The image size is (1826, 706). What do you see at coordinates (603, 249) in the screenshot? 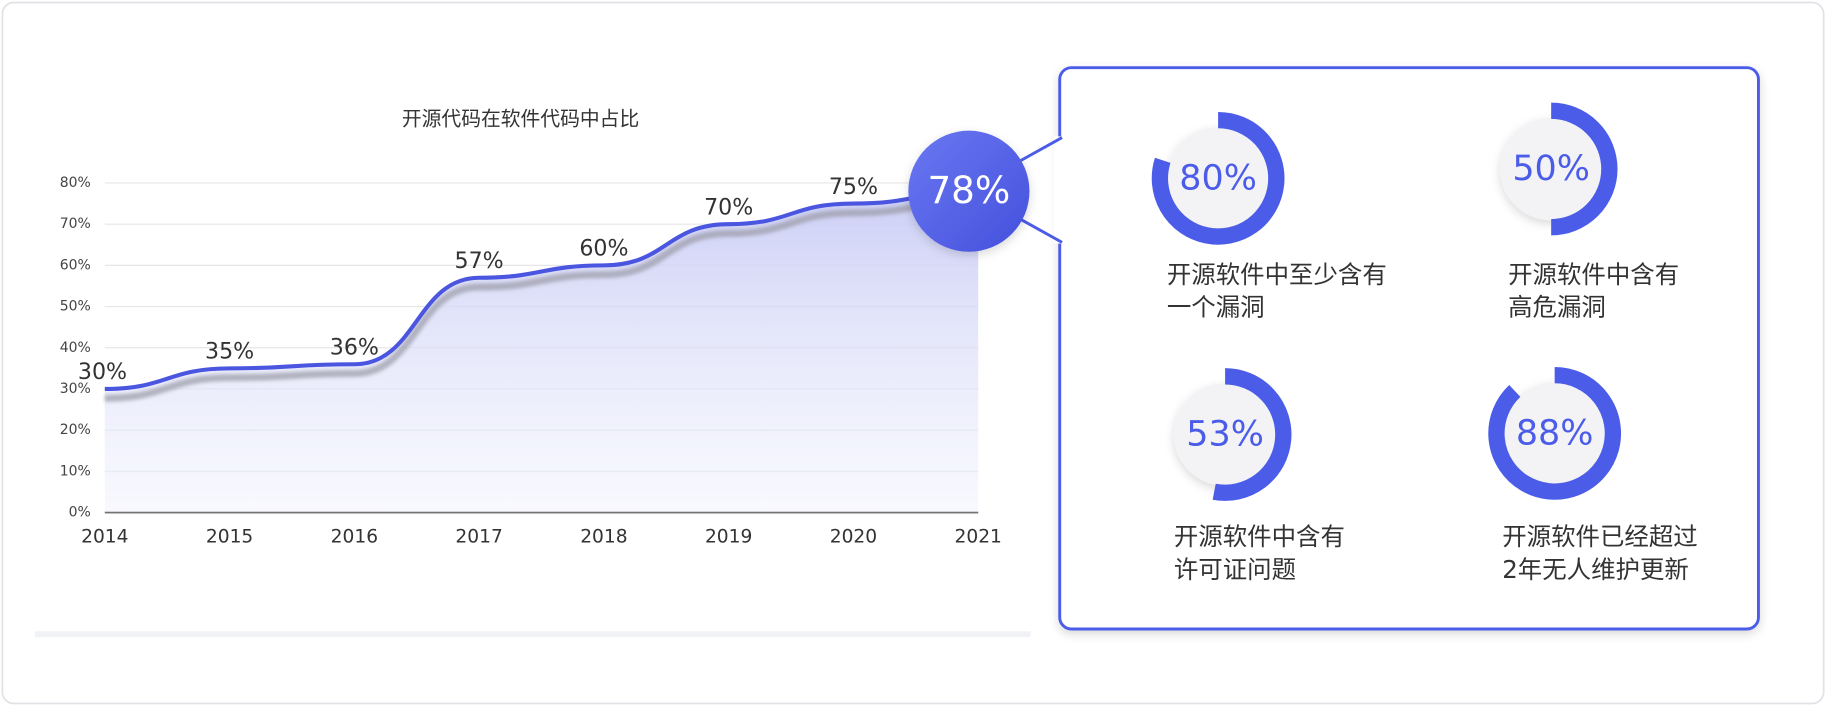
I see `value-label: 60%` at bounding box center [603, 249].